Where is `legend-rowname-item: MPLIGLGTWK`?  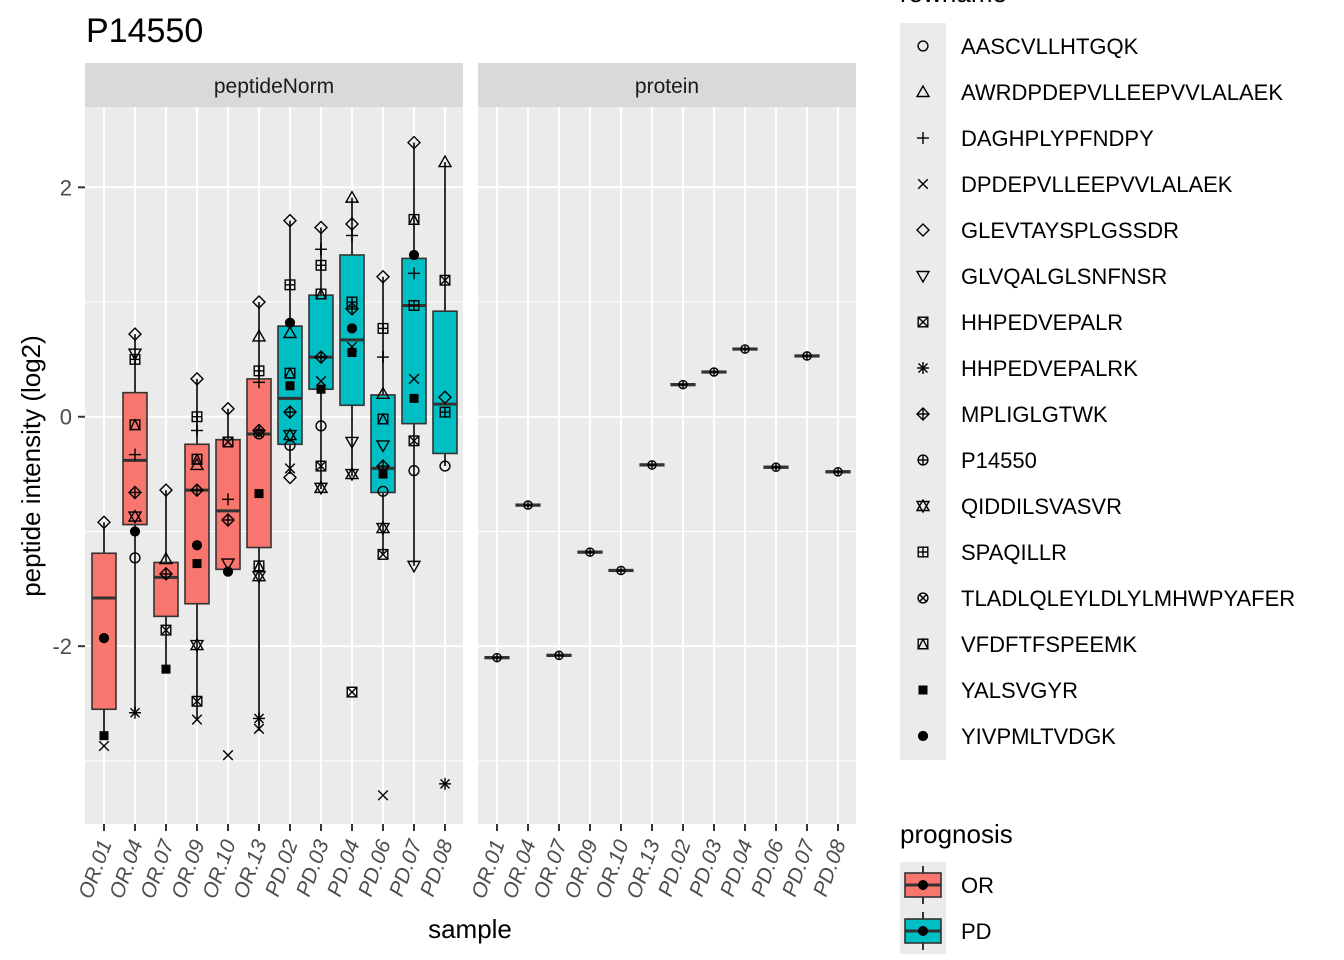
legend-rowname-item: MPLIGLGTWK is located at coordinates (1034, 414).